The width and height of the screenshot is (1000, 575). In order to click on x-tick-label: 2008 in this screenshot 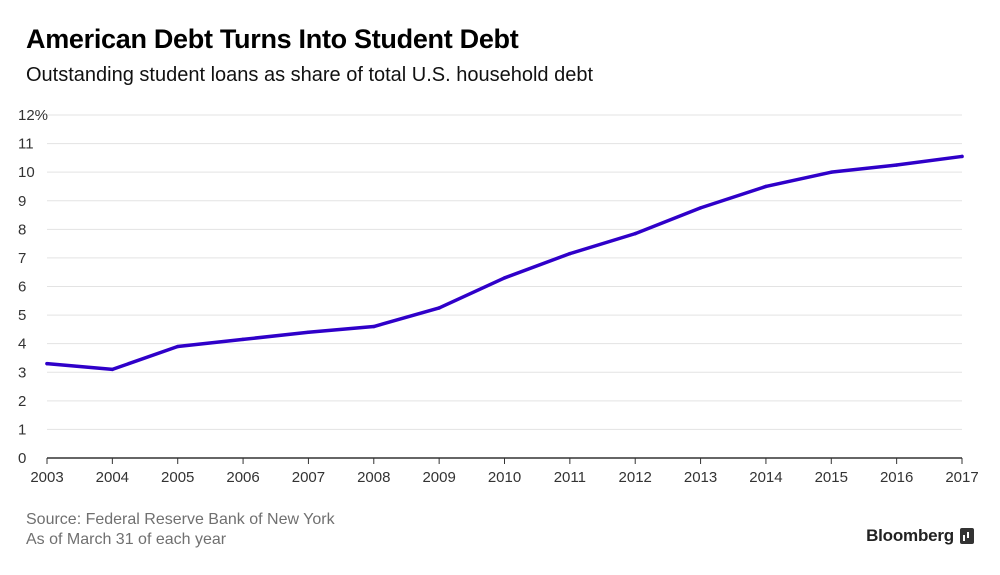, I will do `click(373, 477)`.